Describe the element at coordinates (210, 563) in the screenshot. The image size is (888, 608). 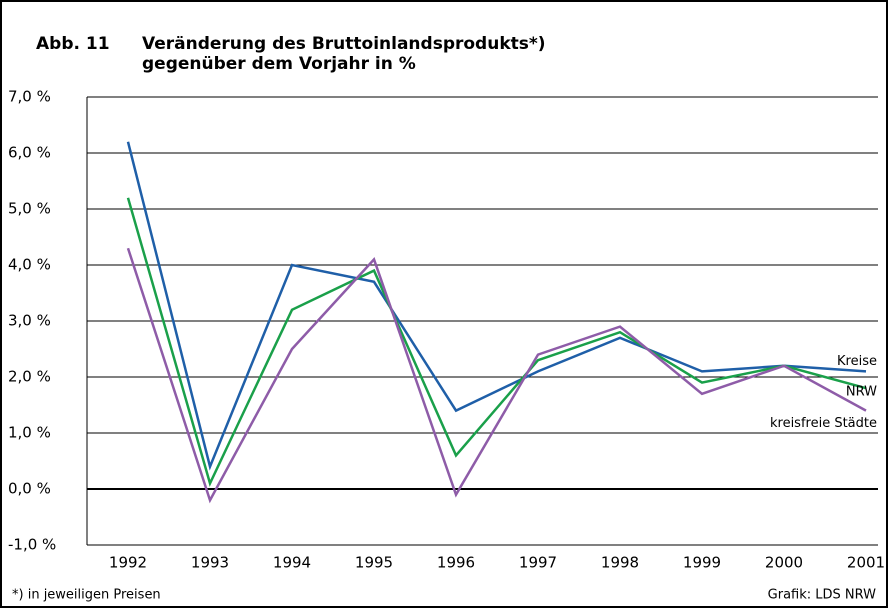
I see `x-tick-label: 1993` at that location.